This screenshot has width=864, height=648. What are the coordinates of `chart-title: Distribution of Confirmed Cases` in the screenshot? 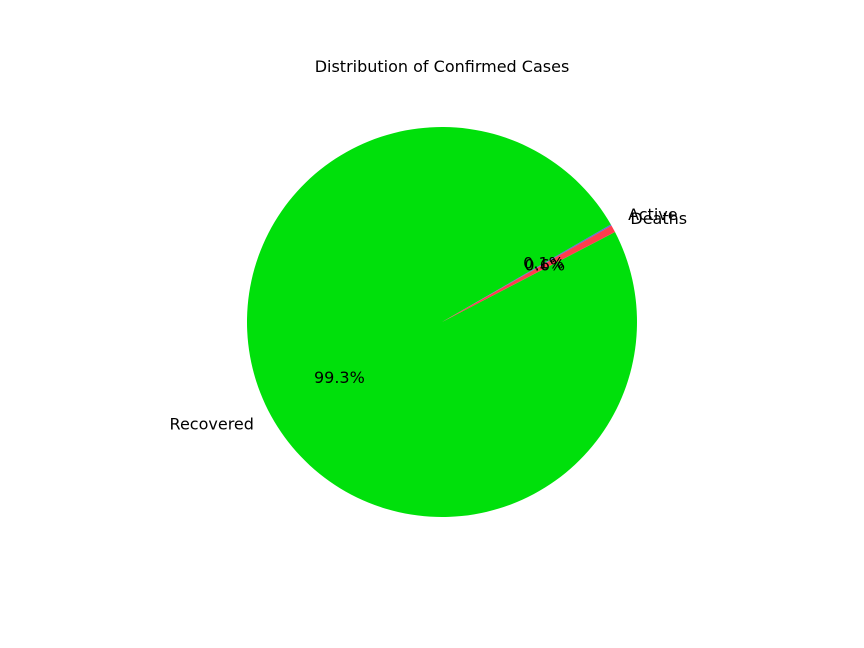 It's located at (442, 66).